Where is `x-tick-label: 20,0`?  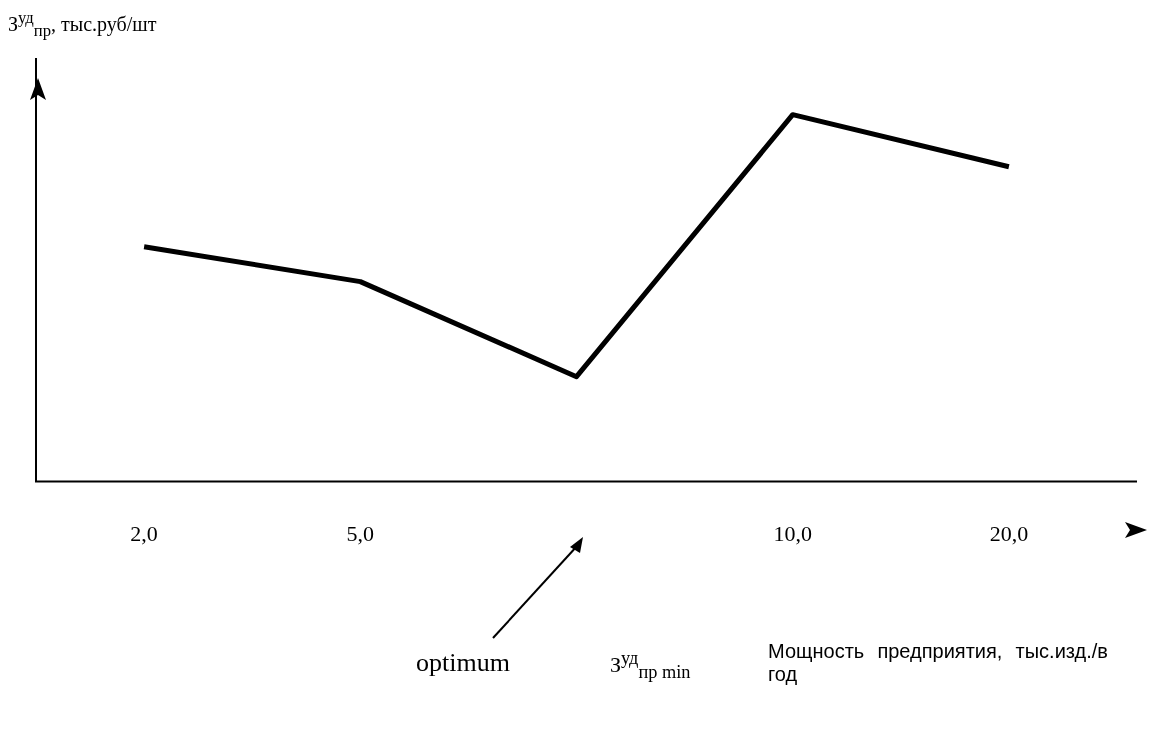
x-tick-label: 20,0 is located at coordinates (1009, 533).